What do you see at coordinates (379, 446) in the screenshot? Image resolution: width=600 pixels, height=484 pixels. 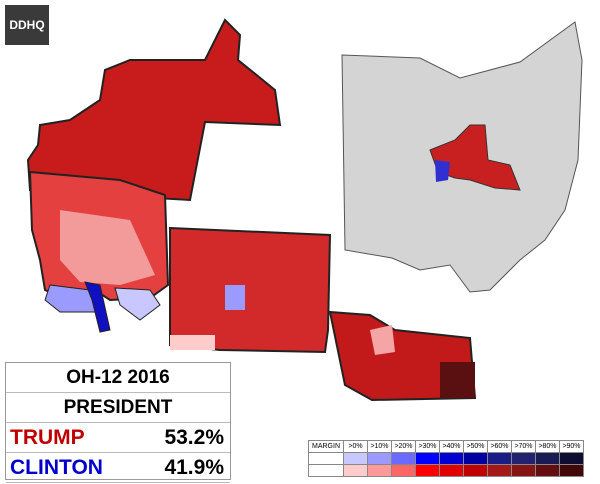 I see `legend-label: >10%` at bounding box center [379, 446].